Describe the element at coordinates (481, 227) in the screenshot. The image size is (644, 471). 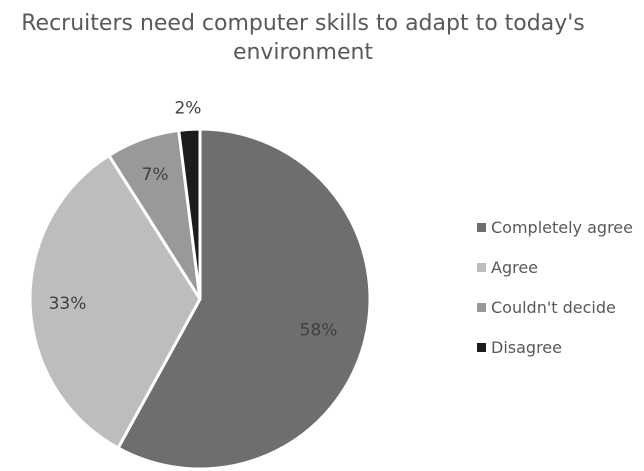
I see `legend-swatch-completely-agree` at that location.